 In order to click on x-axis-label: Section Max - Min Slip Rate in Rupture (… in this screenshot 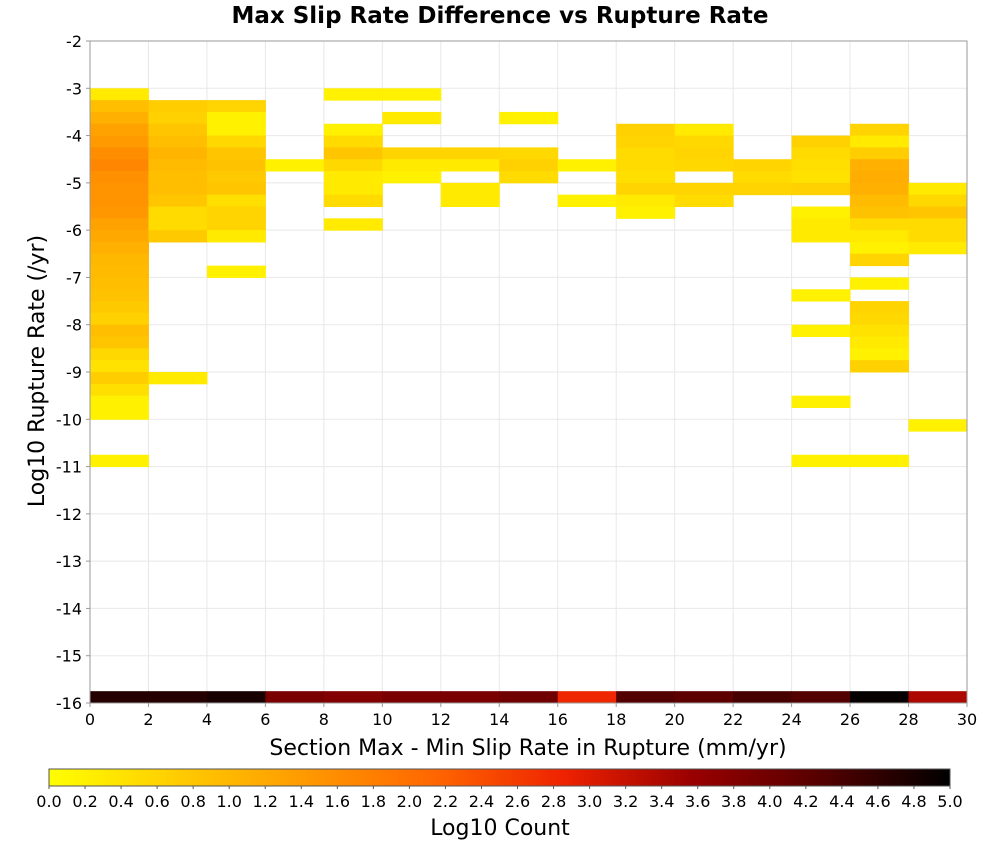, I will do `click(527, 748)`.